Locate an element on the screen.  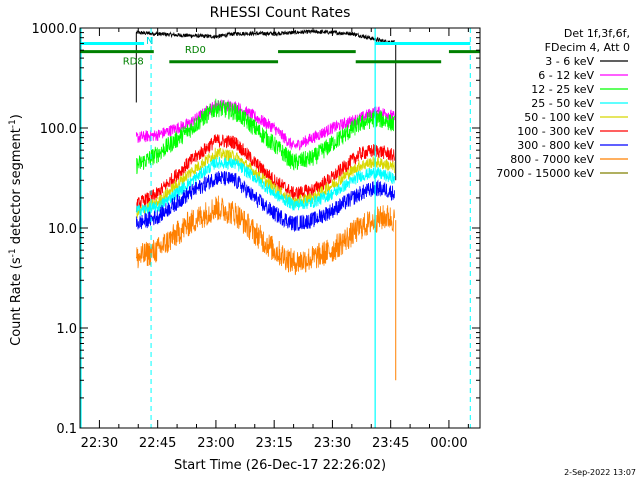
chart-title: RHESSI Count Rates is located at coordinates (280, 13).